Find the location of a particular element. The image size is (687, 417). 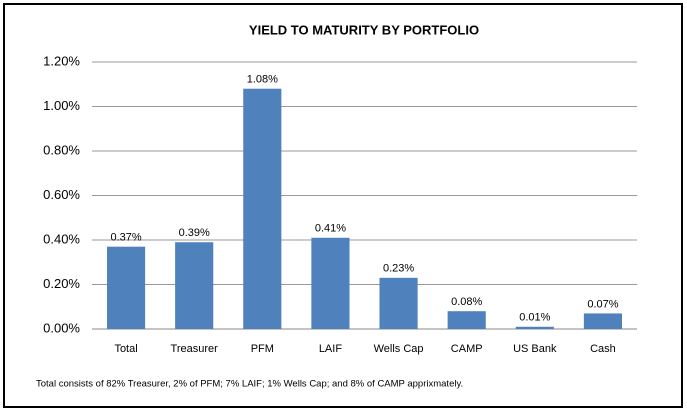

x-tick-label: Treasurer is located at coordinates (195, 349).